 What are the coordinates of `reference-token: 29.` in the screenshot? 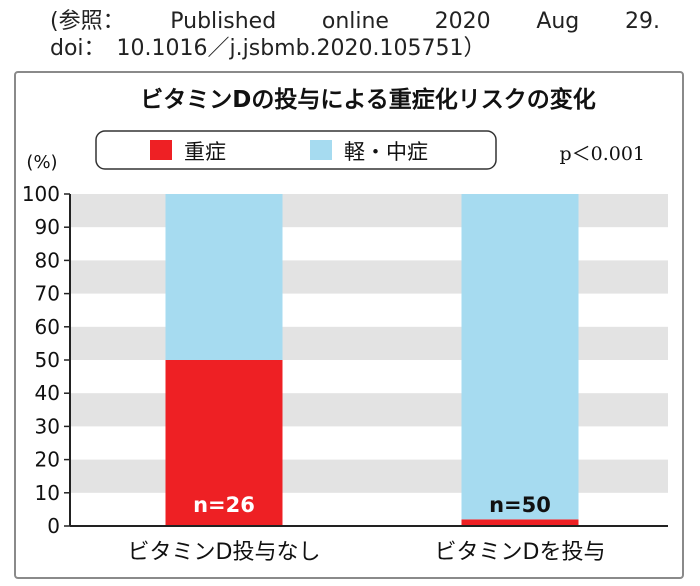 It's located at (642, 21).